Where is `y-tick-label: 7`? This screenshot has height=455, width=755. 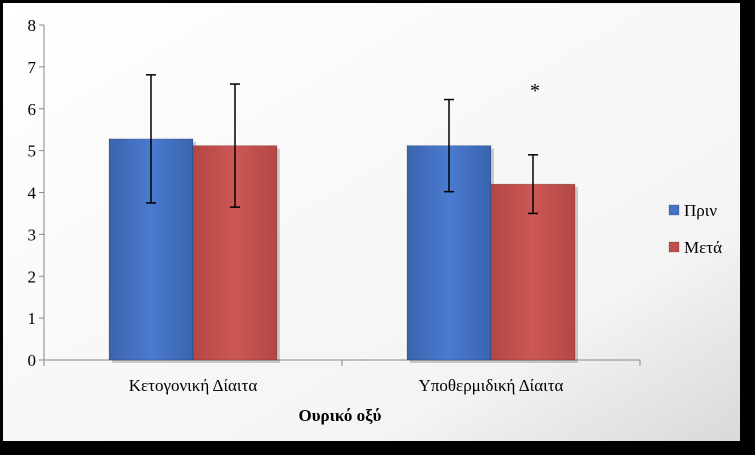
y-tick-label: 7 is located at coordinates (32, 67).